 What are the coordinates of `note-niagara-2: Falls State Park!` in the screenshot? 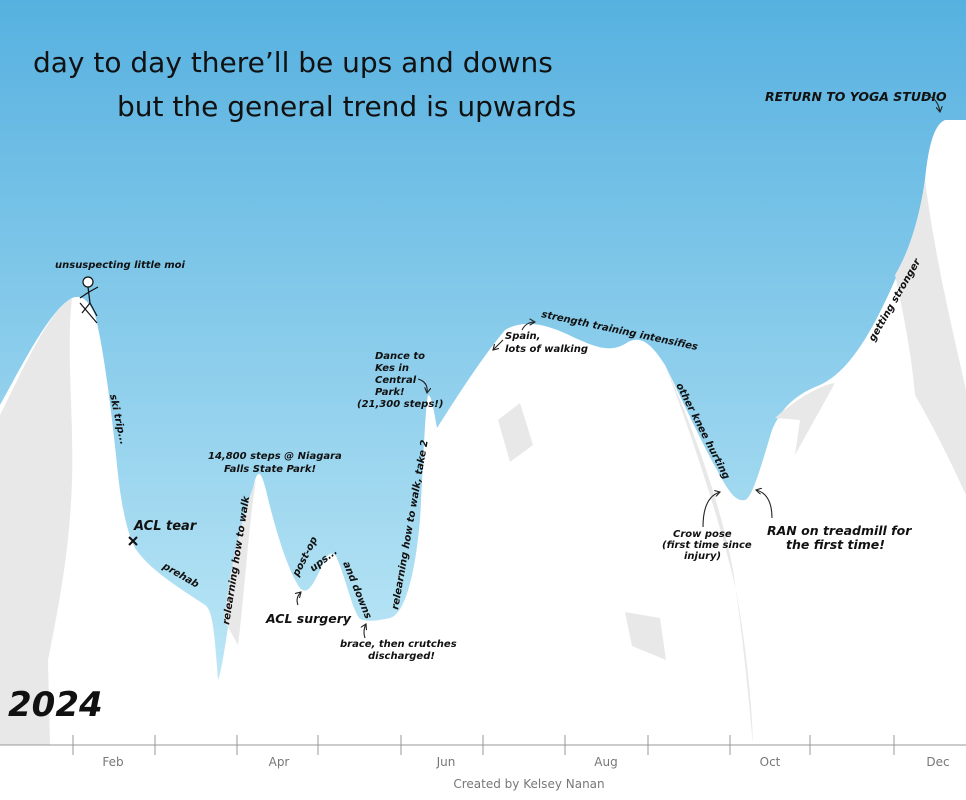 It's located at (270, 469).